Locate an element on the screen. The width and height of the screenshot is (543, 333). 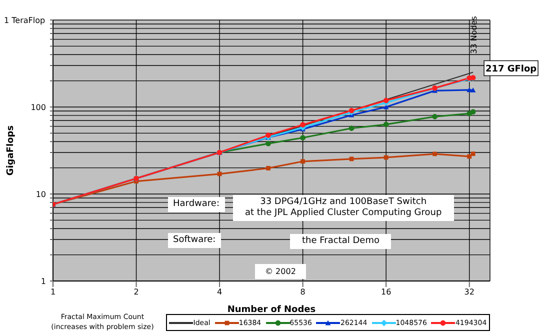
x-tick-label: 4 is located at coordinates (219, 292).